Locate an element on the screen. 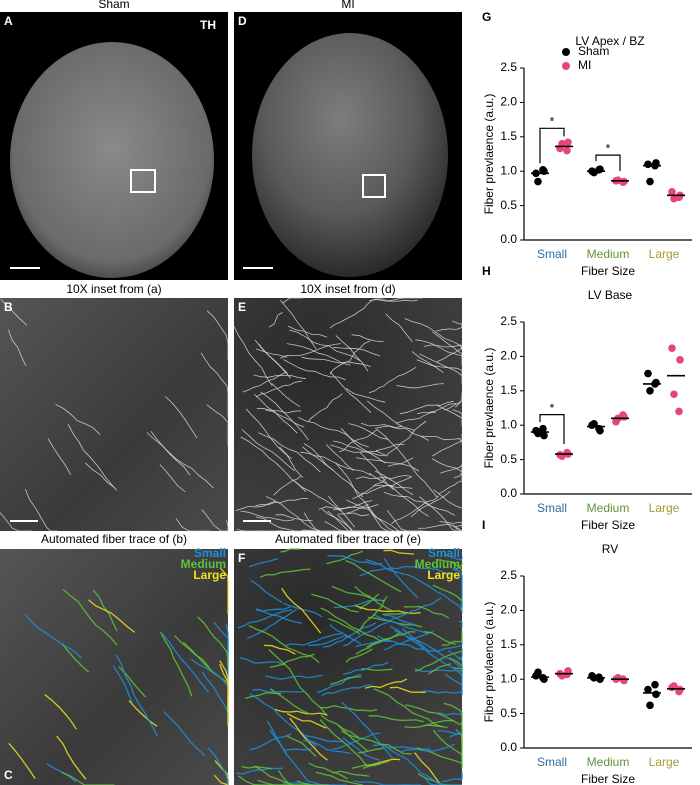 This screenshot has height=785, width=700. heart-sham is located at coordinates (112, 160).